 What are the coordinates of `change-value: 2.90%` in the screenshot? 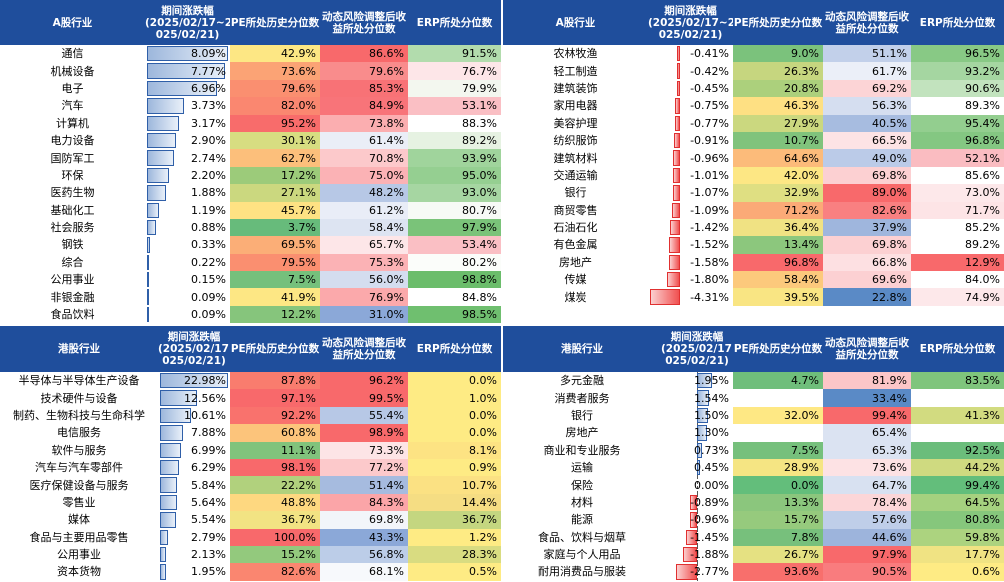 It's located at (208, 141).